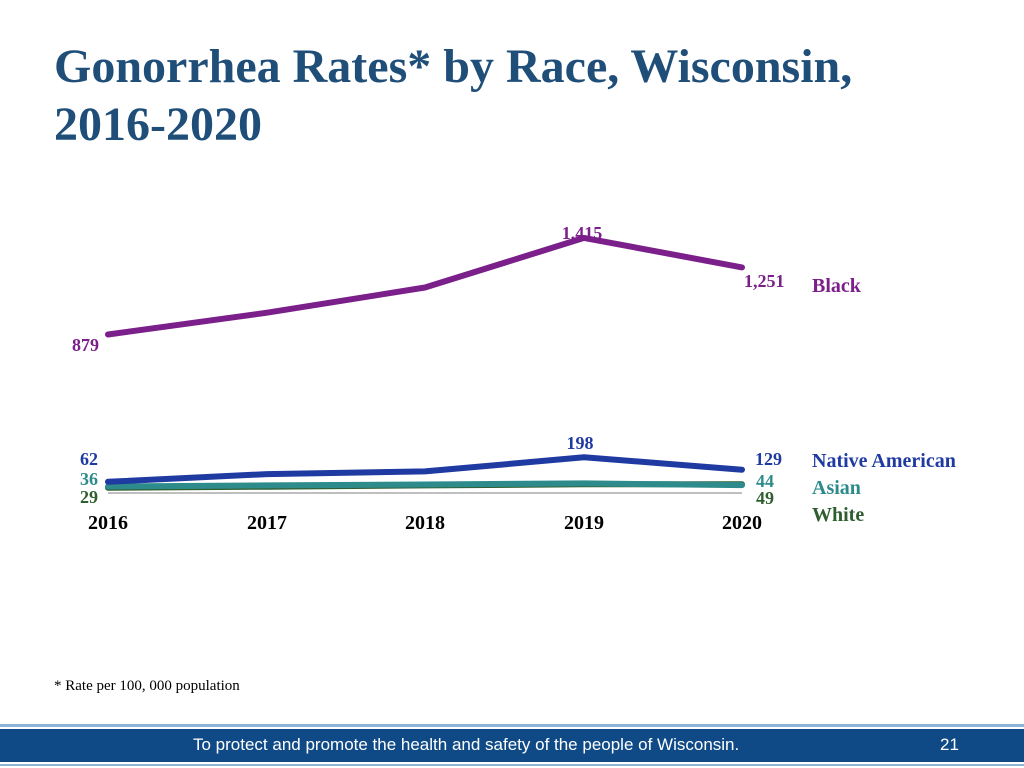 The width and height of the screenshot is (1024, 768). Describe the element at coordinates (425, 485) in the screenshot. I see `series-line-asian` at that location.